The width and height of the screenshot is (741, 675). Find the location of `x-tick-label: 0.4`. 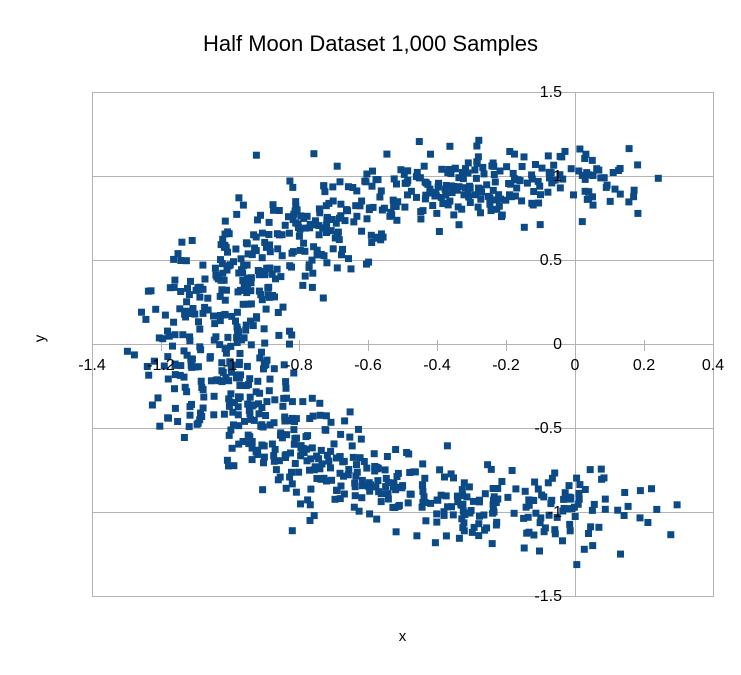

x-tick-label: 0.4 is located at coordinates (713, 365).